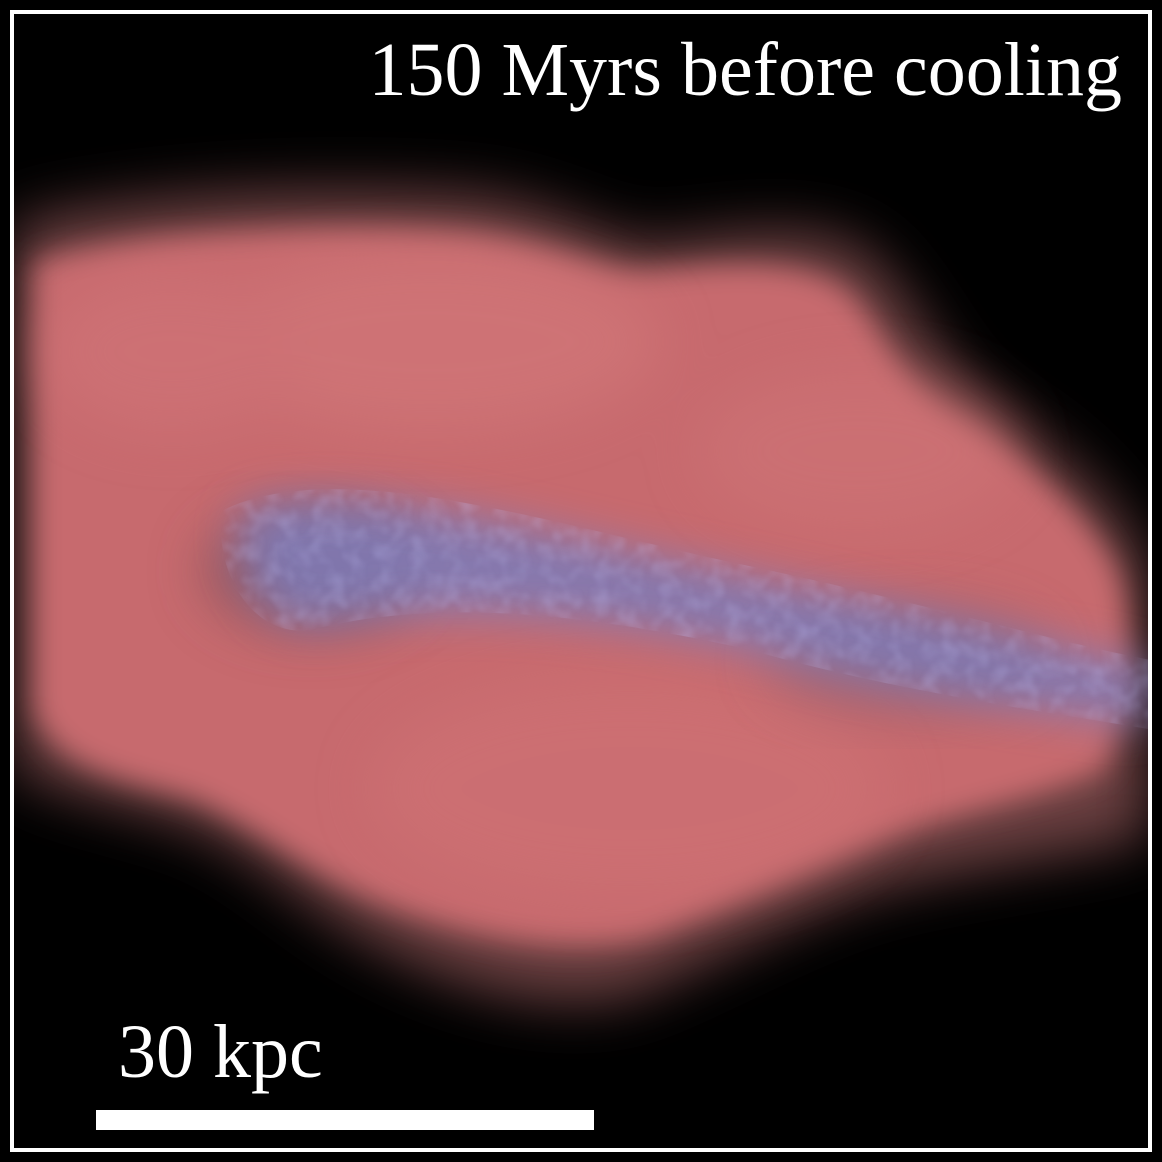 Image resolution: width=1162 pixels, height=1162 pixels. Describe the element at coordinates (345, 1120) in the screenshot. I see `scale-bar` at that location.